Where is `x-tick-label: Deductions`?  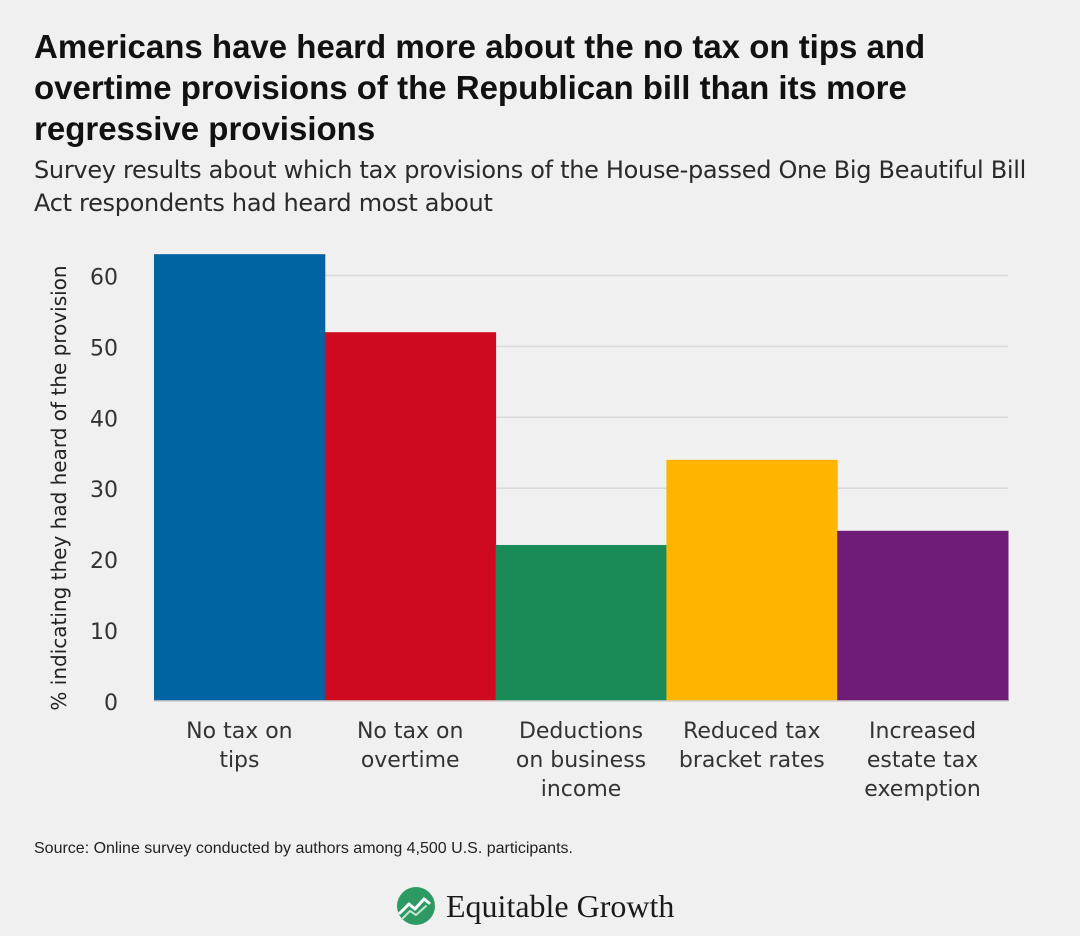 x-tick-label: Deductions is located at coordinates (581, 731).